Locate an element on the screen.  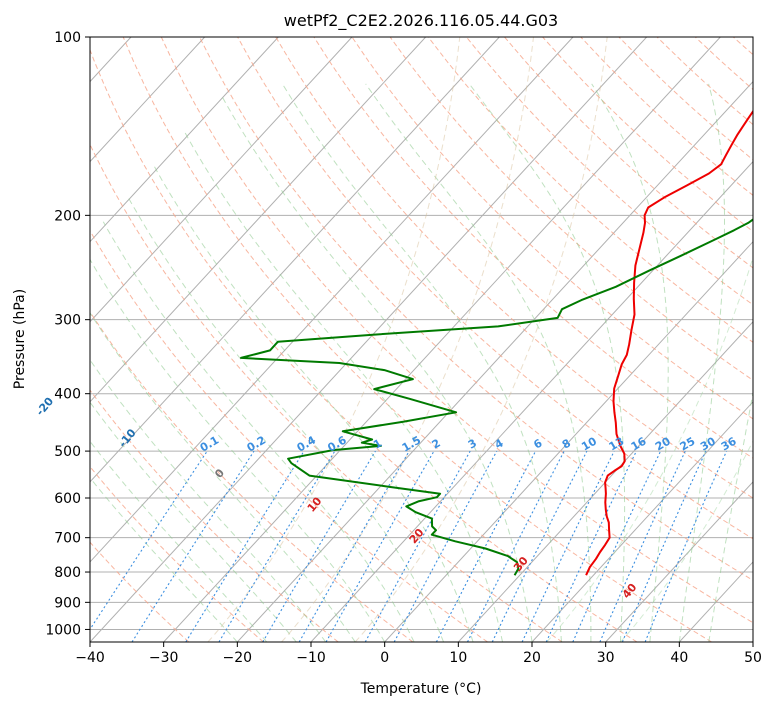
isotherm--120 is located at coordinates (28, 339).